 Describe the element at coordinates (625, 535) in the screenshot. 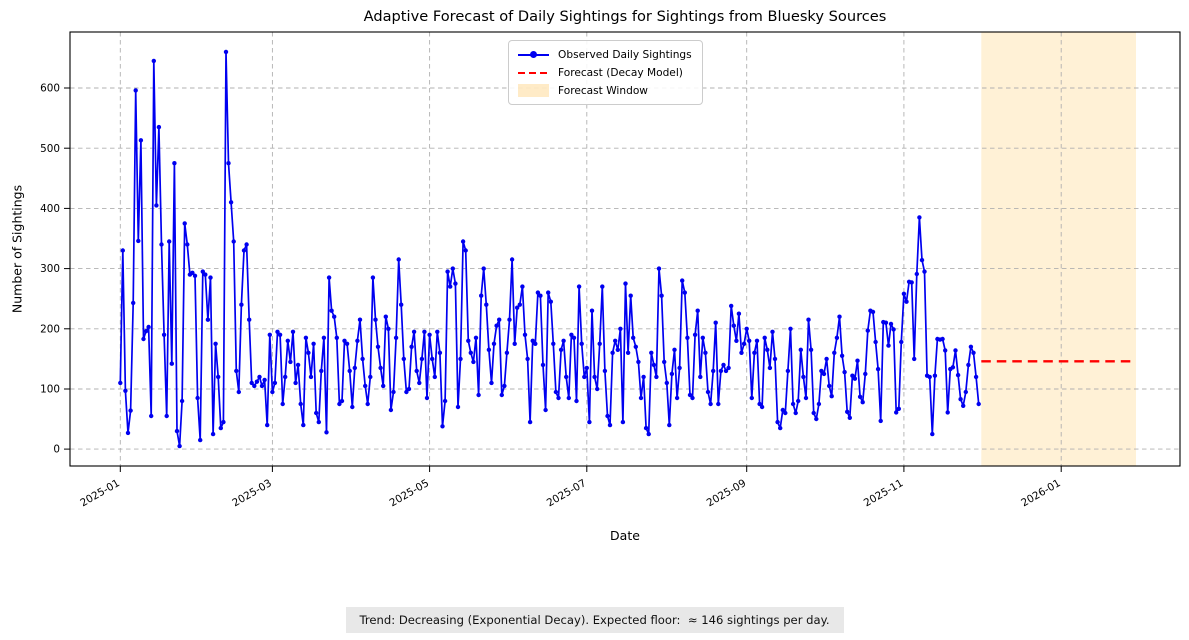

I see `x-axis-label: Date` at that location.